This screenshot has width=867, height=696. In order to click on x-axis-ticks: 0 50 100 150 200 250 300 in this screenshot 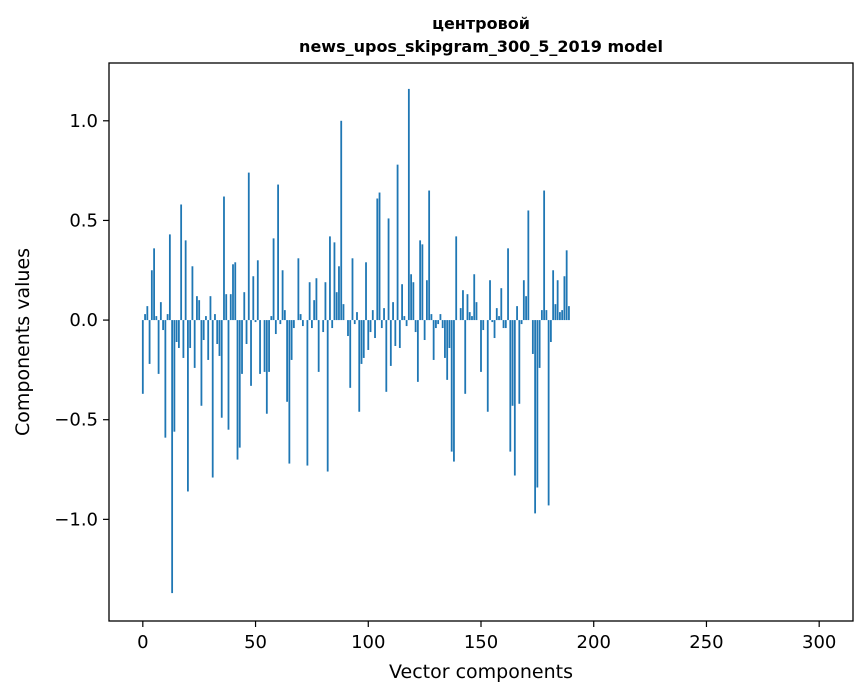, I will do `click(486, 637)`.